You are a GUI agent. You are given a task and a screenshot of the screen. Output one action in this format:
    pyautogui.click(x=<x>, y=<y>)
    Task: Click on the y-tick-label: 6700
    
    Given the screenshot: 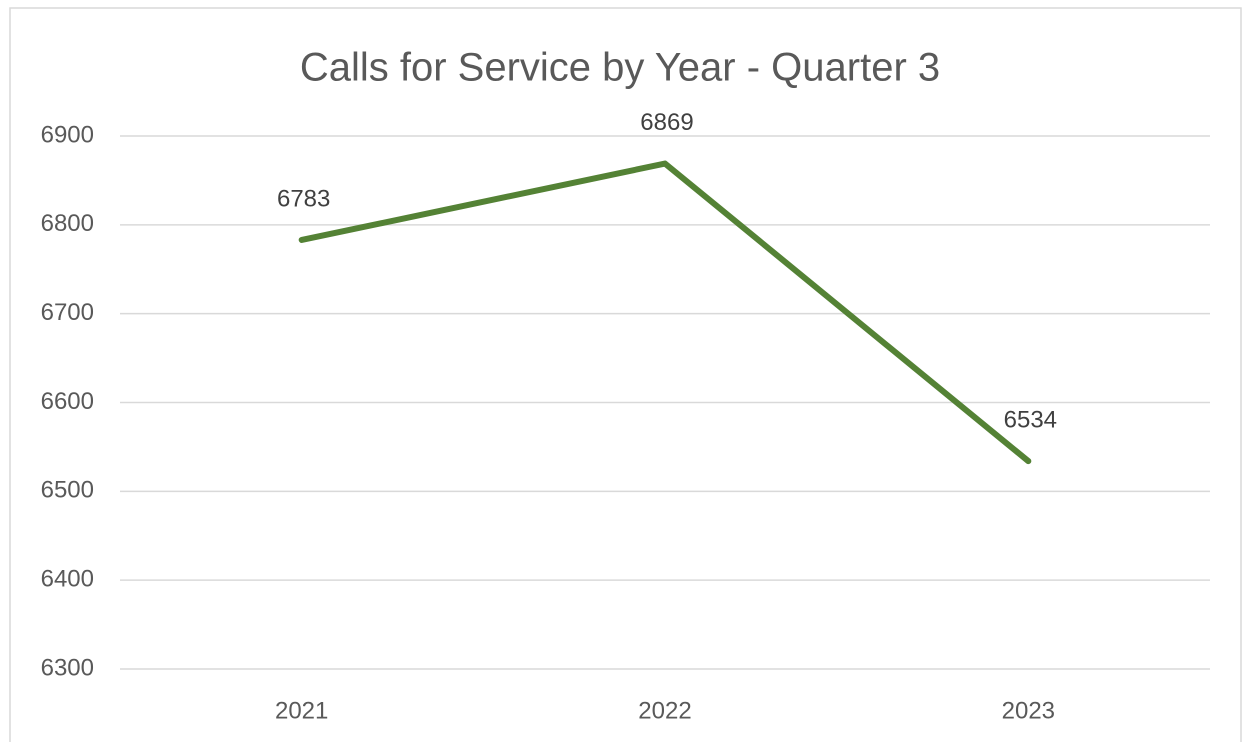 What is the action you would take?
    pyautogui.click(x=67, y=312)
    